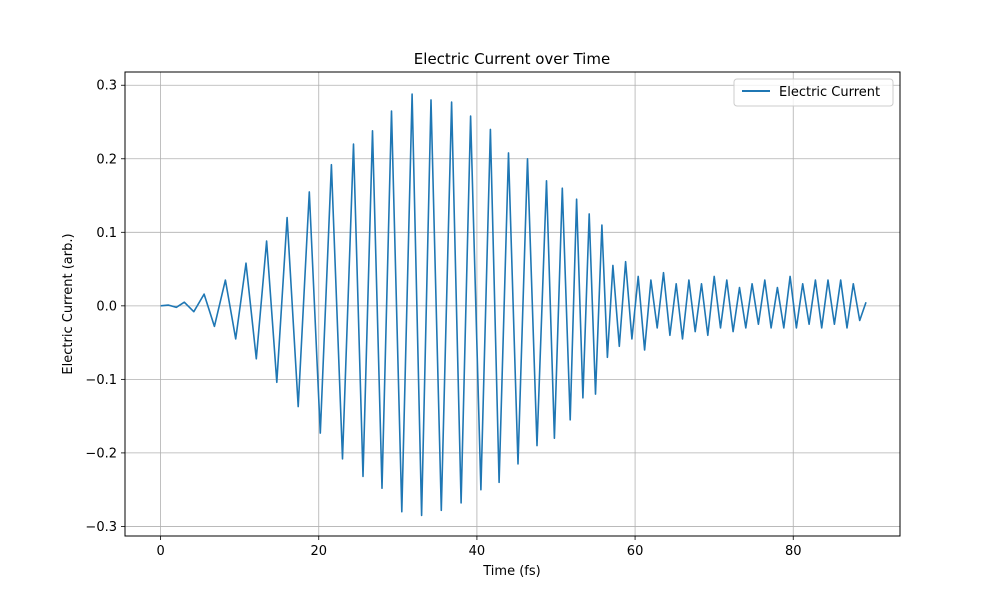  Describe the element at coordinates (106, 159) in the screenshot. I see `y-tick-label: 0.2` at that location.